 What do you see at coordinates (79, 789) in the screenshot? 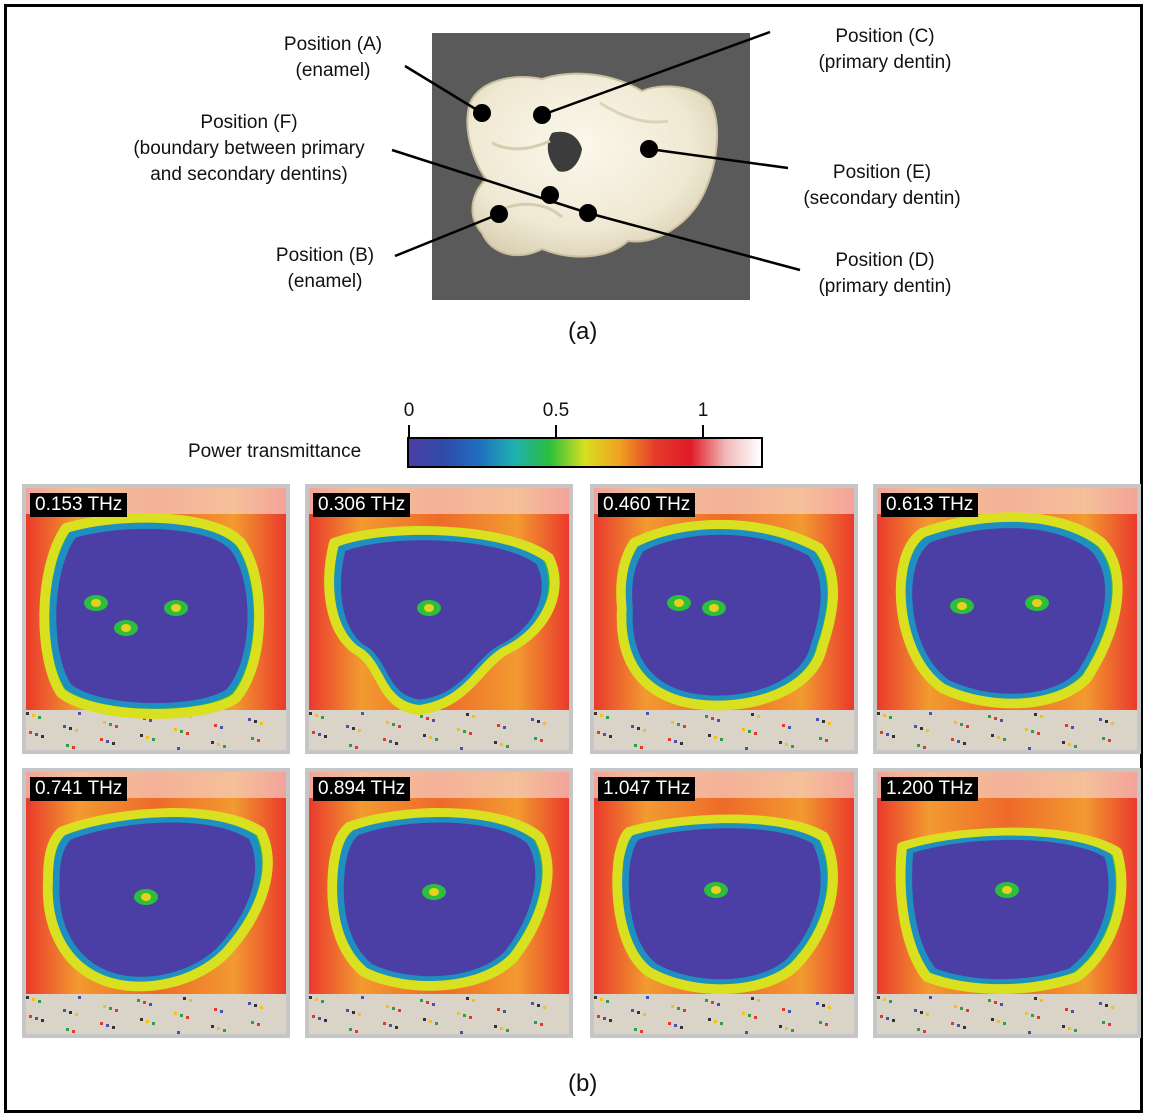
I see `frequency-label: 0.741 THz` at bounding box center [79, 789].